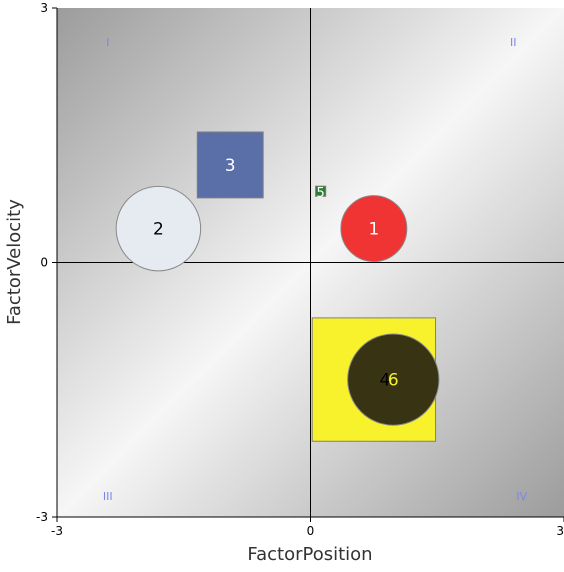  Describe the element at coordinates (107, 42) in the screenshot. I see `quadrant-label: I` at that location.